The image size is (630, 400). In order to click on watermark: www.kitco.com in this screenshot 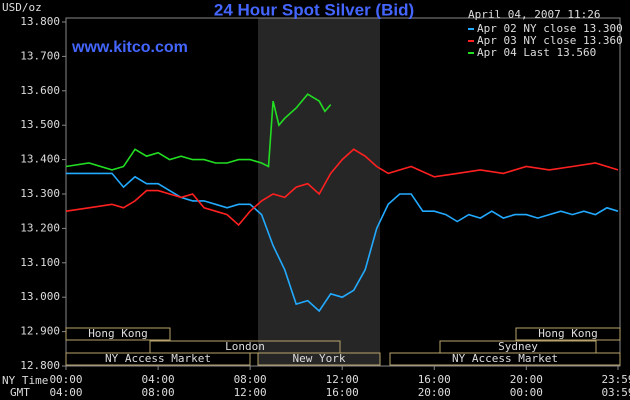, I will do `click(129, 47)`.